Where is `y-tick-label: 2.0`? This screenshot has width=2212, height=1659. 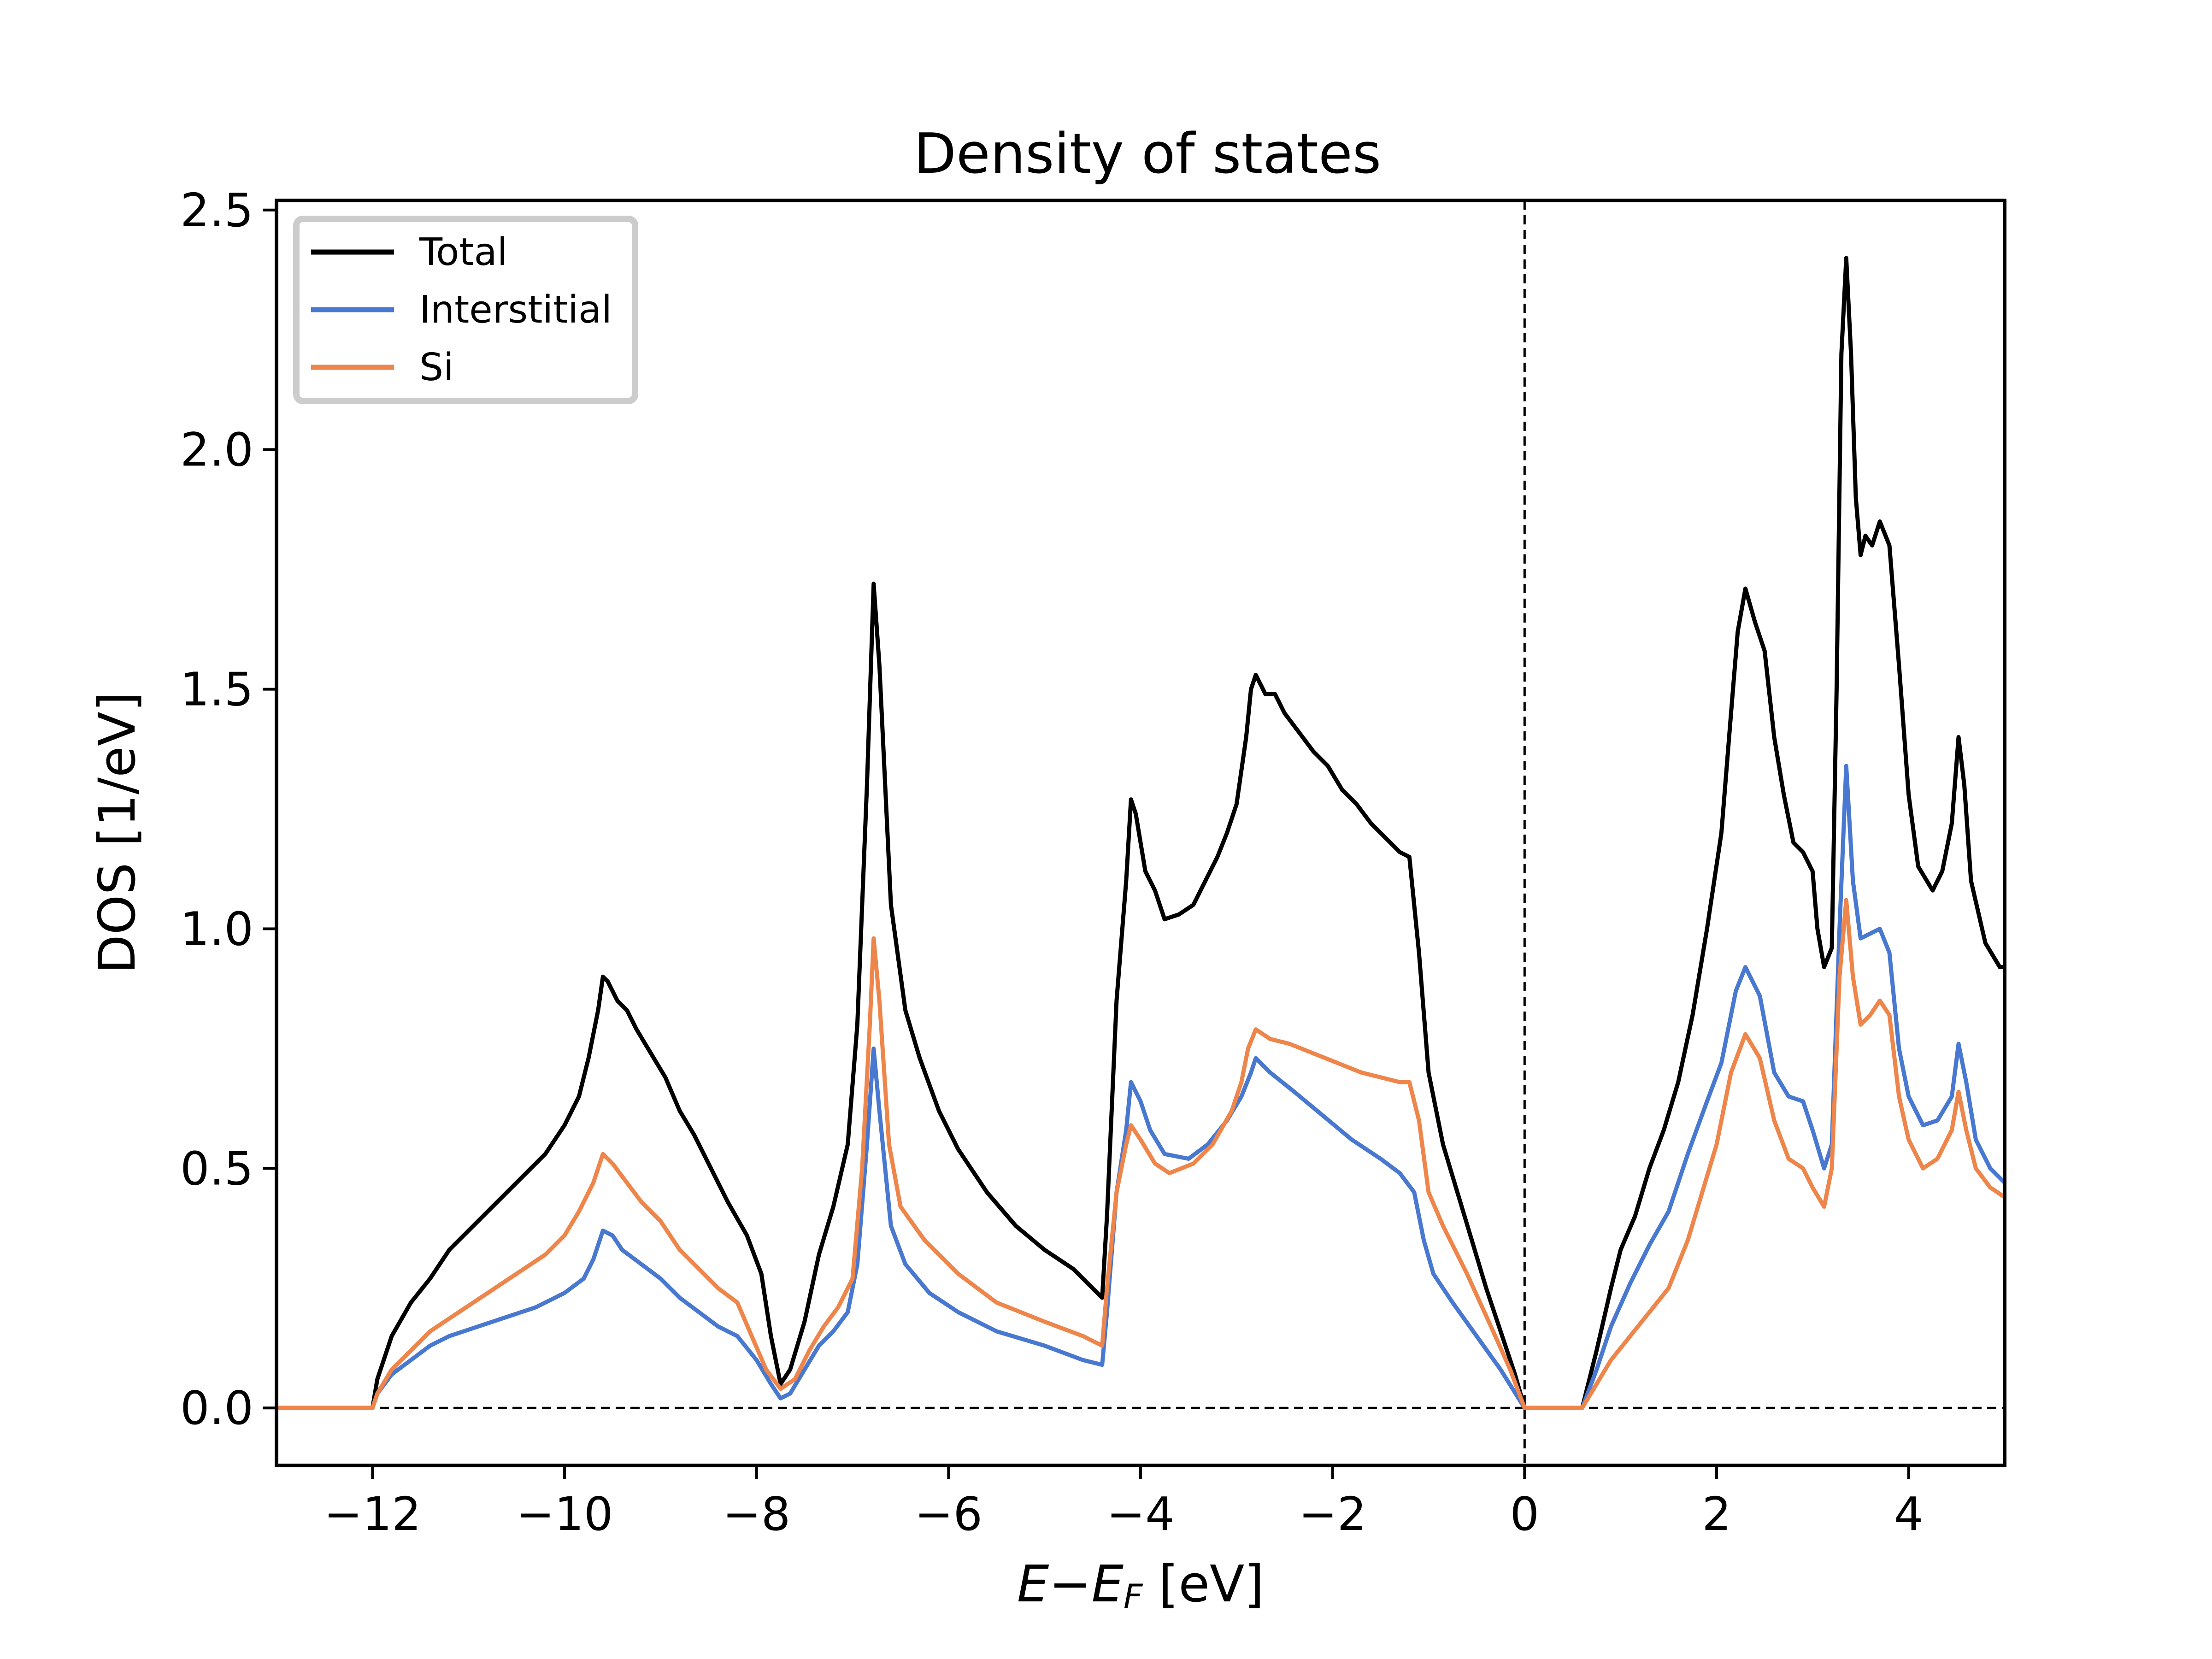
y-tick-label: 2.0 is located at coordinates (216, 450).